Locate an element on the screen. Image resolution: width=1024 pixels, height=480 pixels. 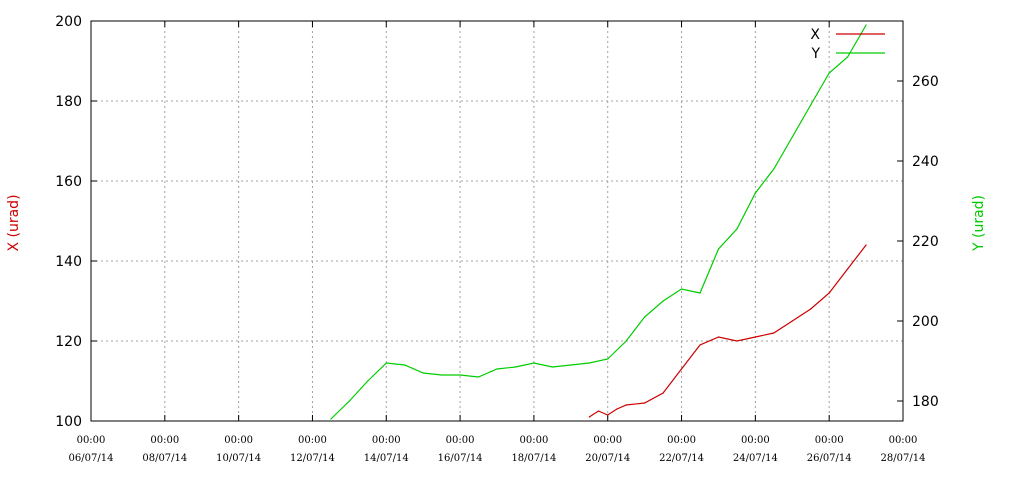
y2-axis-label: Y (urad) is located at coordinates (979, 223).